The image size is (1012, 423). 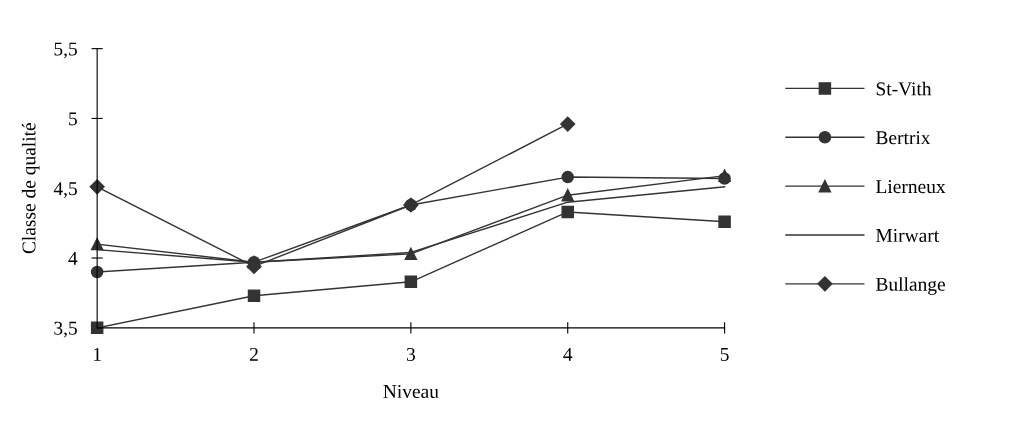 What do you see at coordinates (97, 354) in the screenshot?
I see `x-tick-label: 1` at bounding box center [97, 354].